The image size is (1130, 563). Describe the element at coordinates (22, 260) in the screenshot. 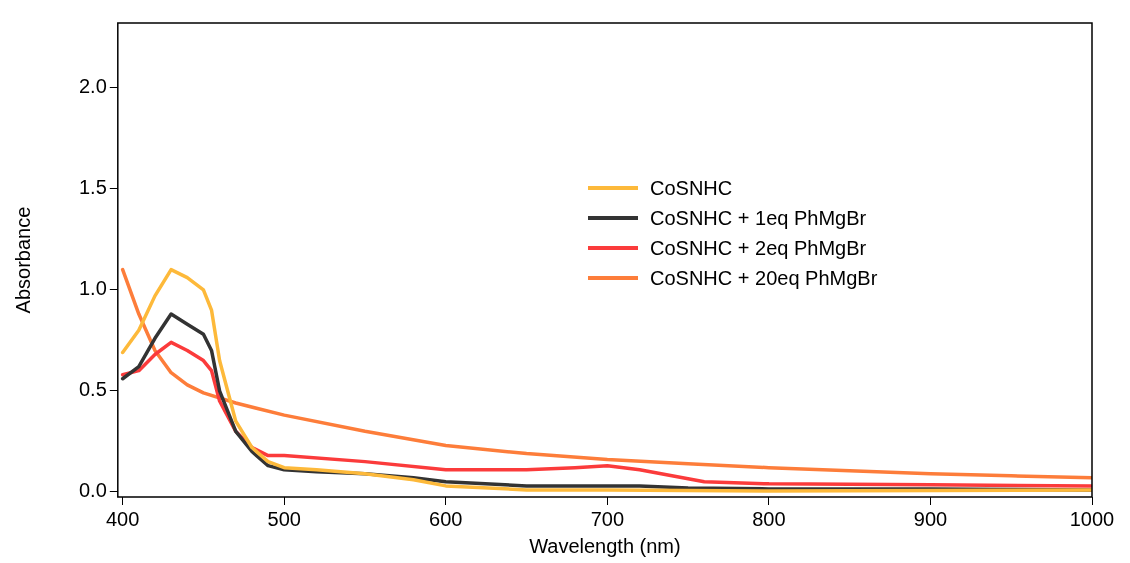

I see `y-axis-title: Absorbance` at that location.